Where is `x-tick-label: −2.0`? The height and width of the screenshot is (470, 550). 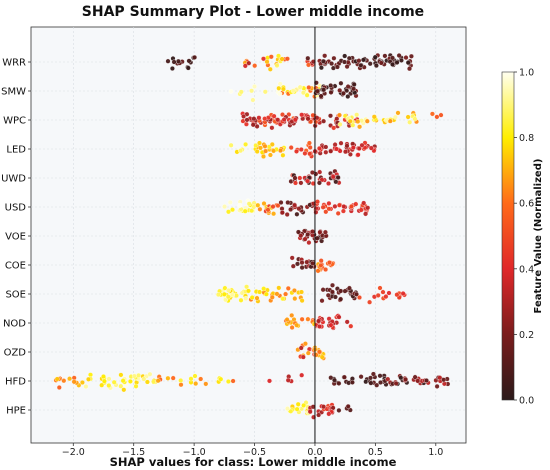
x-tick-label: −2.0 is located at coordinates (73, 452).